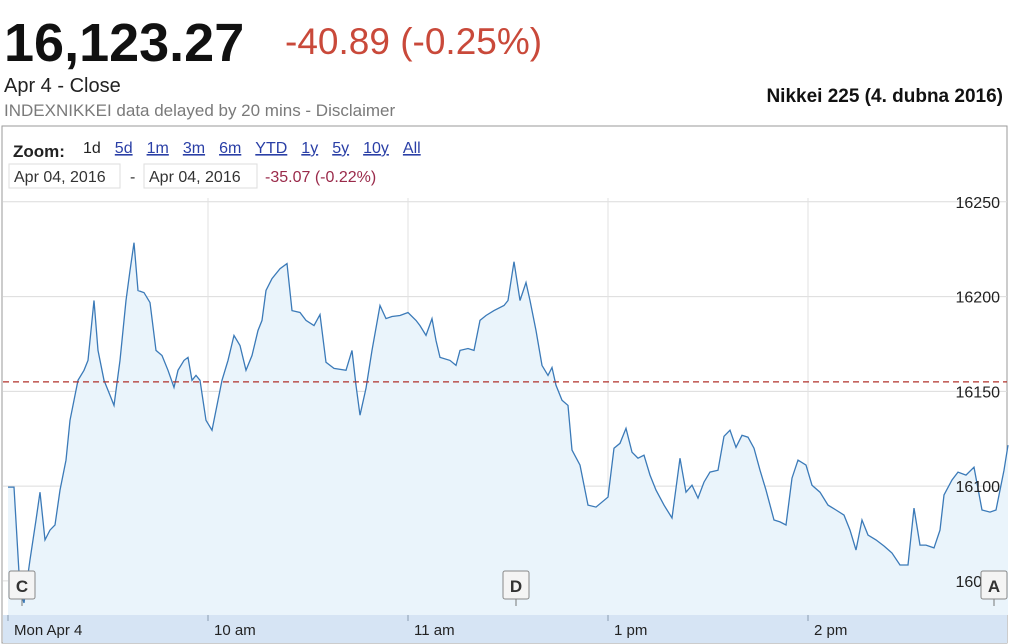 This screenshot has height=644, width=1010. I want to click on zoom-option: 1m, so click(158, 148).